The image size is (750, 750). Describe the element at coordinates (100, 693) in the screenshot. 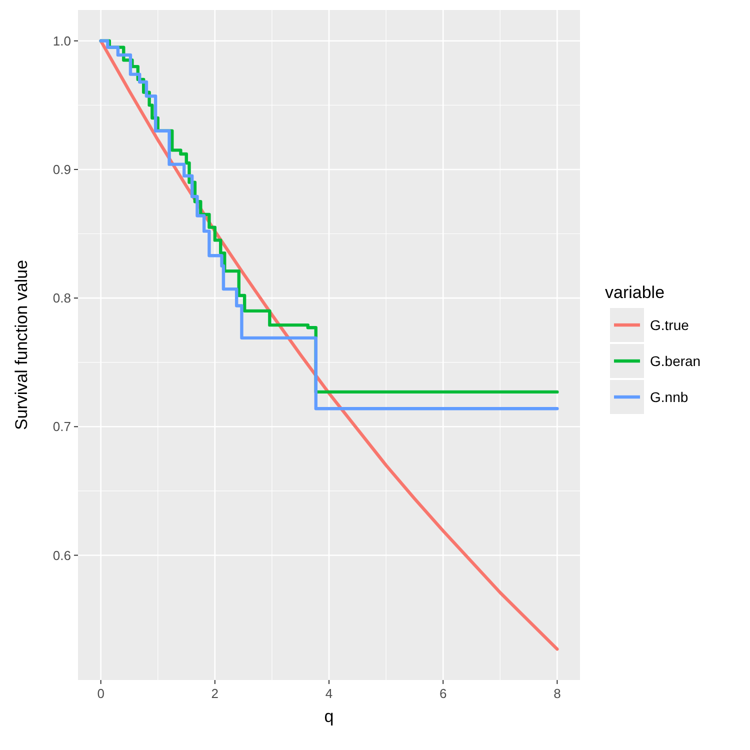

I see `x-tick-label: 0` at that location.